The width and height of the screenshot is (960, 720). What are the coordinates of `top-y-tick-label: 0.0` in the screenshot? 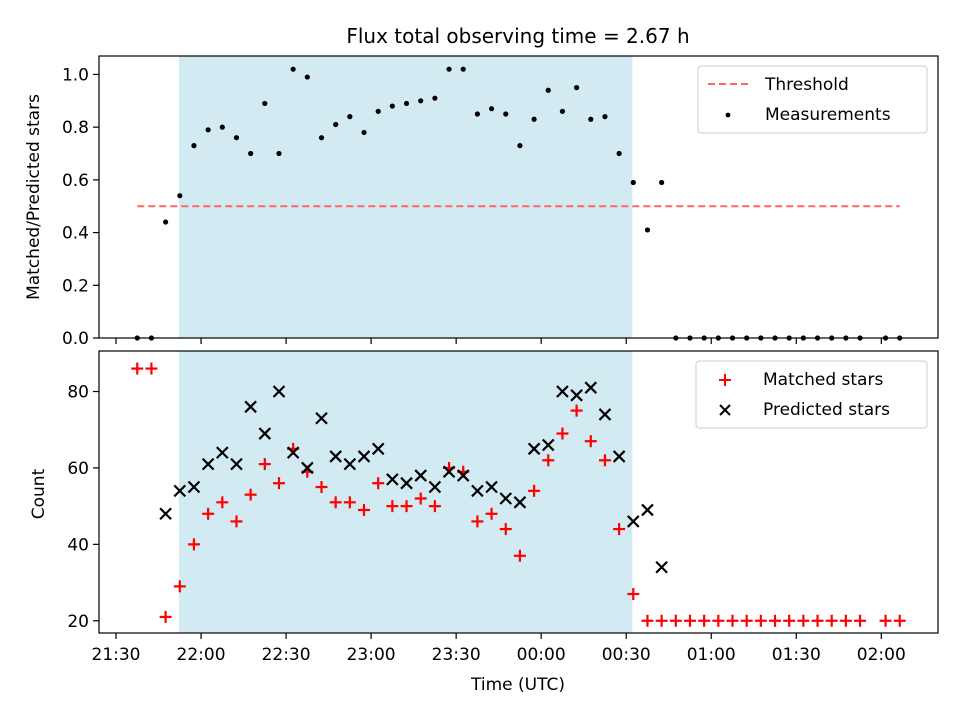 It's located at (75, 339).